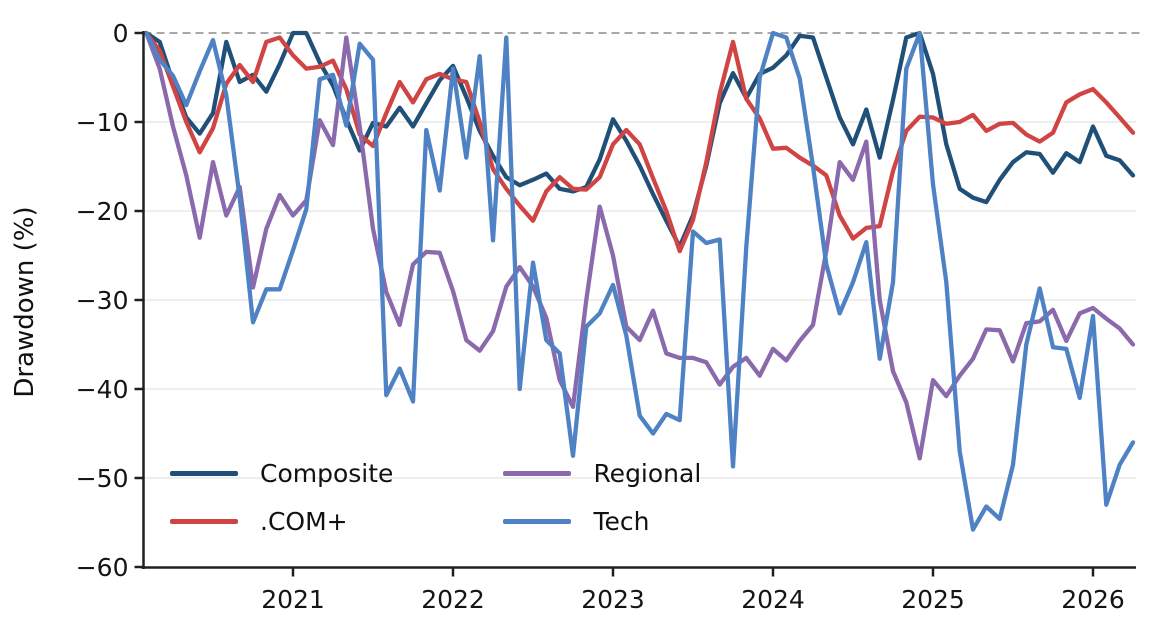  What do you see at coordinates (102, 389) in the screenshot?
I see `y-tick-label--40: −40` at bounding box center [102, 389].